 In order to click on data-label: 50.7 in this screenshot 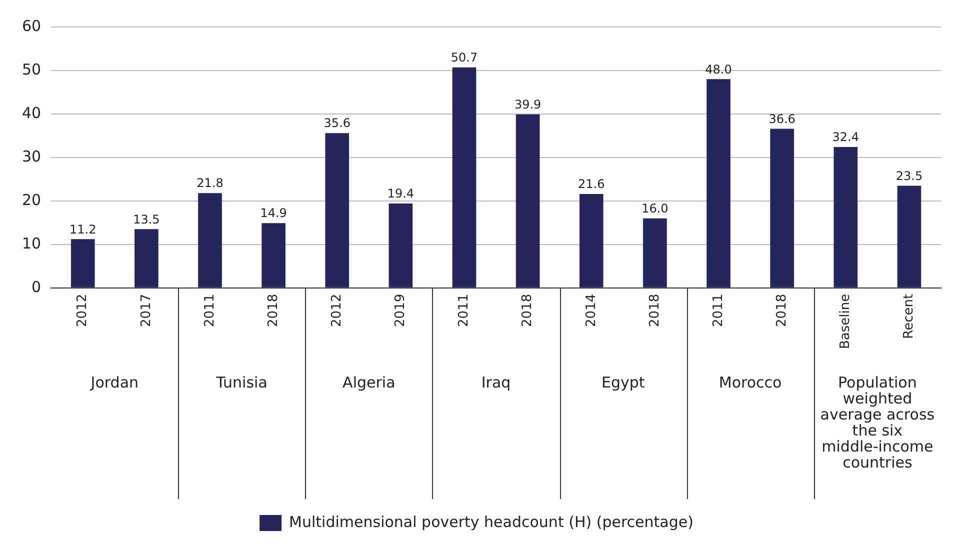, I will do `click(464, 57)`.